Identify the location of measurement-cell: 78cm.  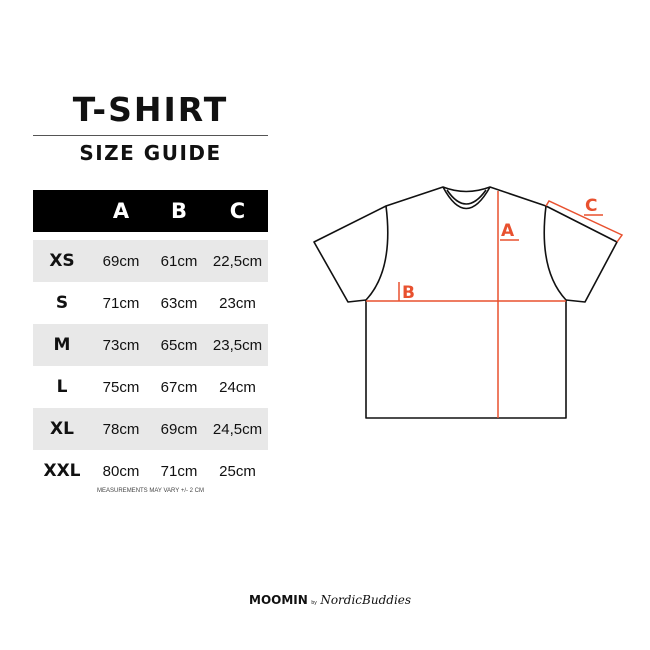
(121, 429).